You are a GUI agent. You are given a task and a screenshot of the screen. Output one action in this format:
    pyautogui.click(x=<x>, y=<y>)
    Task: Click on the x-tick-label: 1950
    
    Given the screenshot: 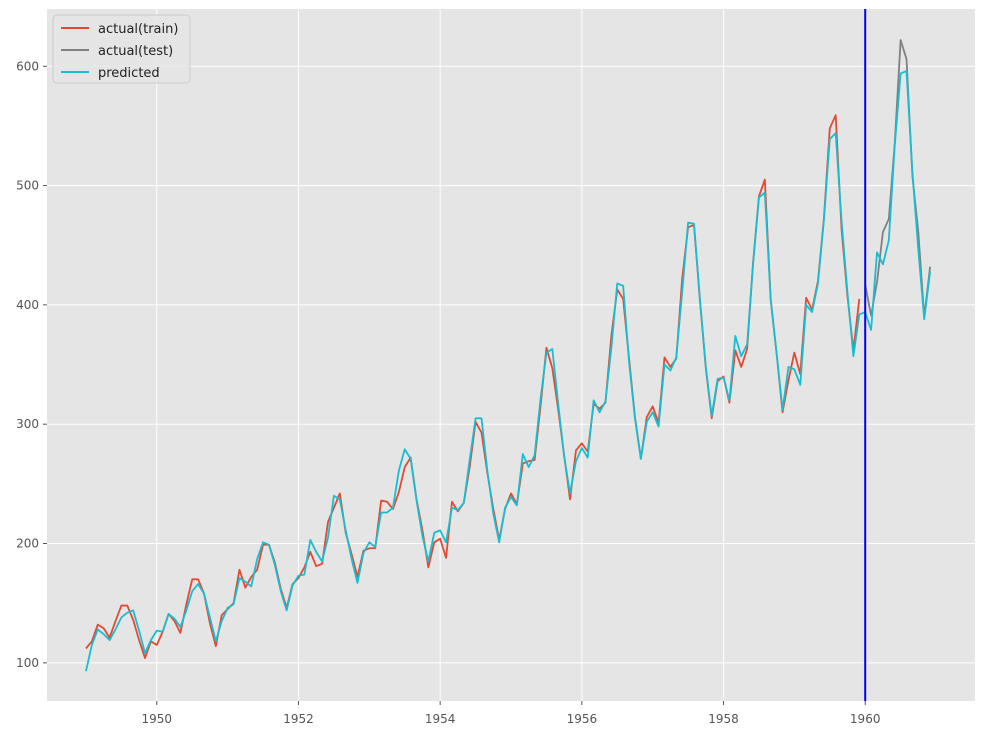 What is the action you would take?
    pyautogui.click(x=157, y=719)
    